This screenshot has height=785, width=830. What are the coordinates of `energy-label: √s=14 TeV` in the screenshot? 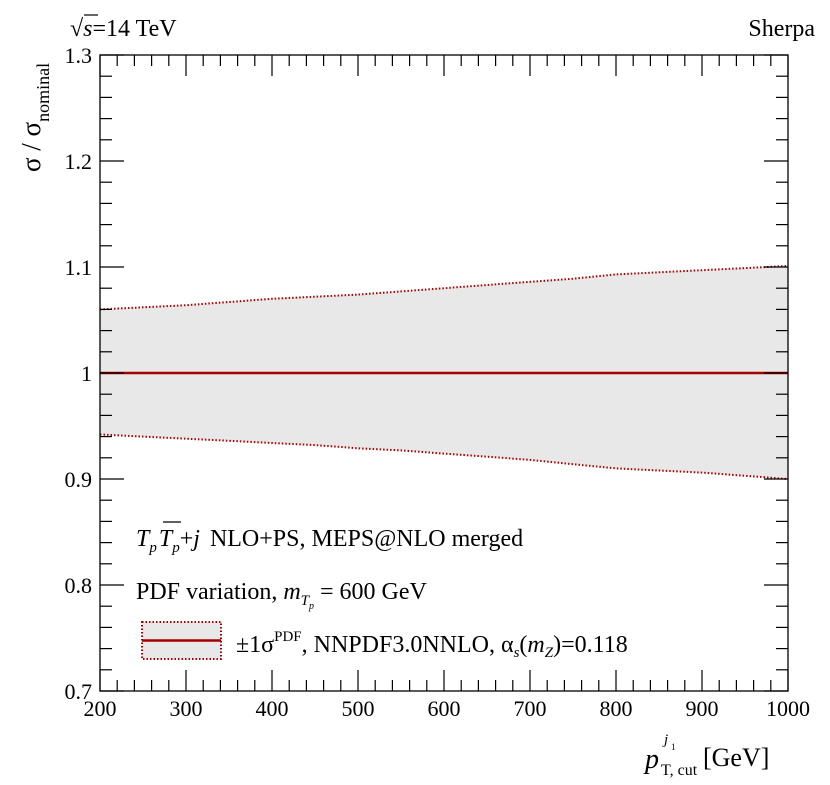 It's located at (123, 29).